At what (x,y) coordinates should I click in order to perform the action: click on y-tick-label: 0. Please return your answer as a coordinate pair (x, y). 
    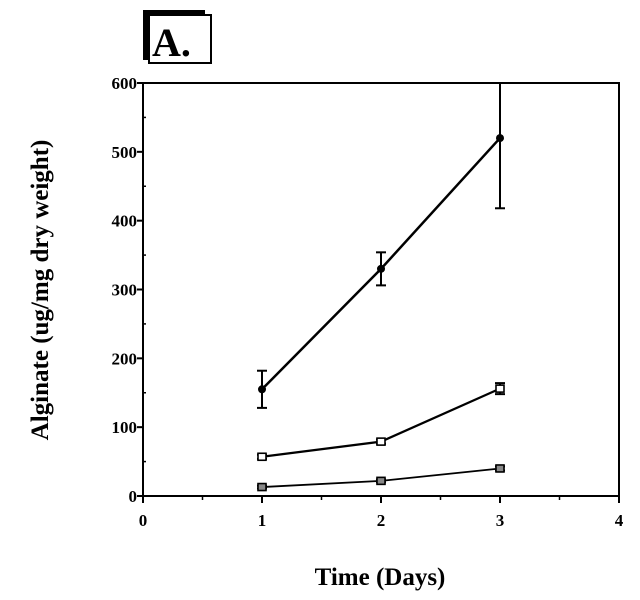
    Looking at the image, I should click on (133, 496).